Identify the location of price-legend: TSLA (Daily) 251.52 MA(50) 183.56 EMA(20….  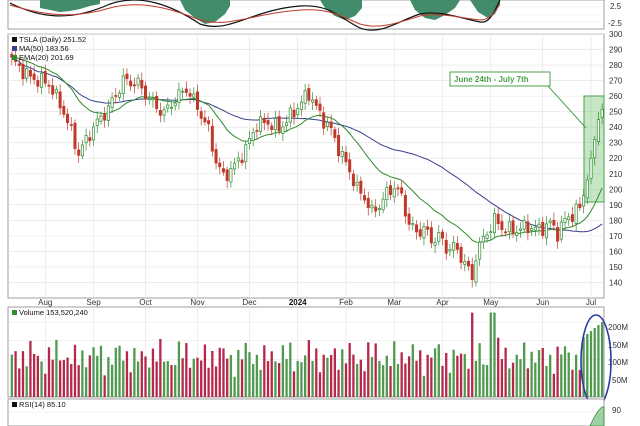
(49, 48).